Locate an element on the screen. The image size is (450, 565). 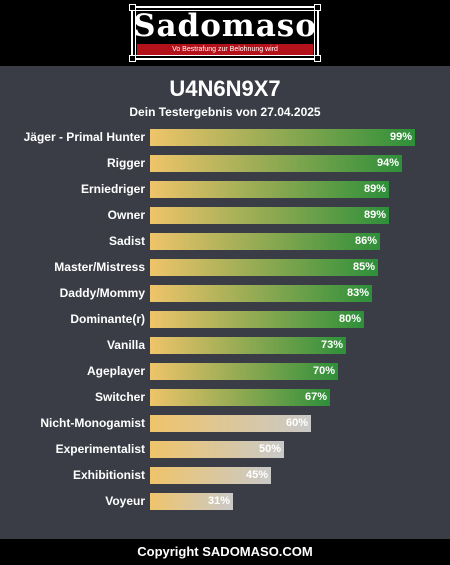
bar-label: Owner is located at coordinates (126, 215).